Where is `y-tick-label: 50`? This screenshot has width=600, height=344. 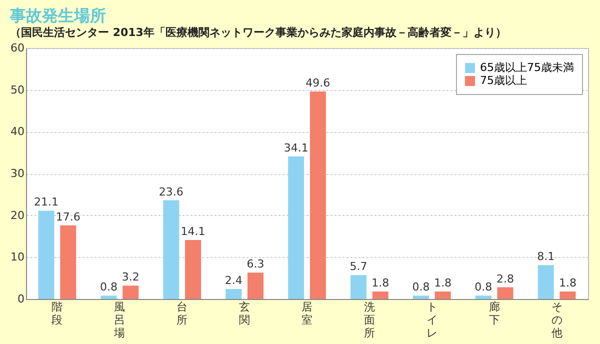
y-tick-label: 50 is located at coordinates (17, 89).